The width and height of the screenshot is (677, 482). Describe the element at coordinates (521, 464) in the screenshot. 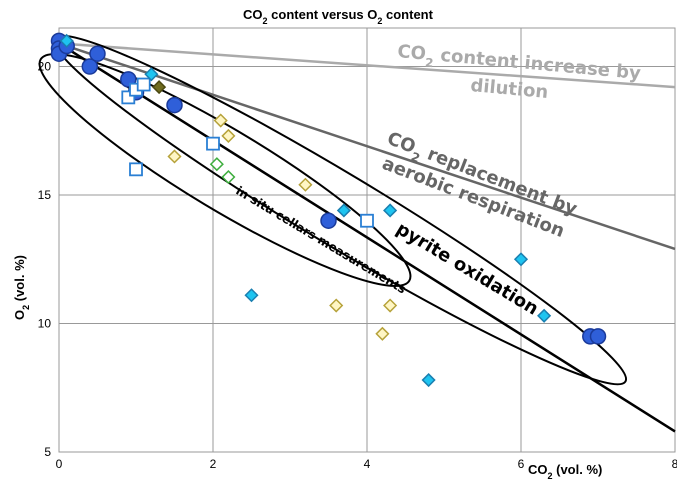

I see `x-tick-label: 6` at that location.